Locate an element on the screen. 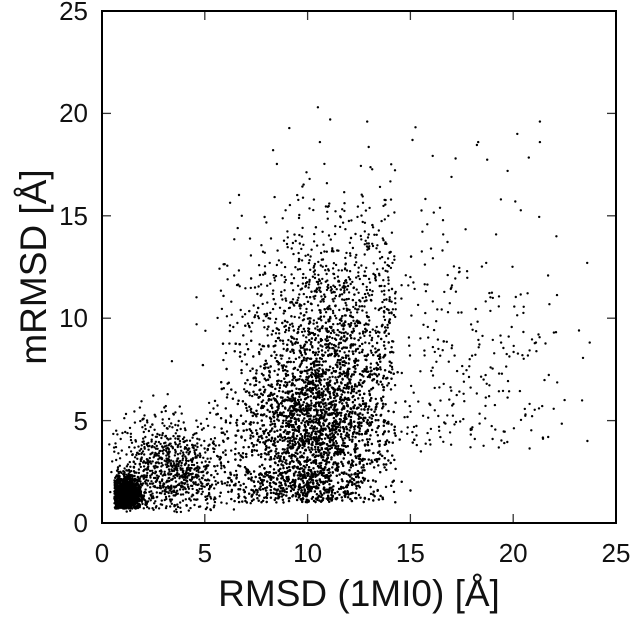 The height and width of the screenshot is (617, 636). x-tick-label: 5 is located at coordinates (205, 553).